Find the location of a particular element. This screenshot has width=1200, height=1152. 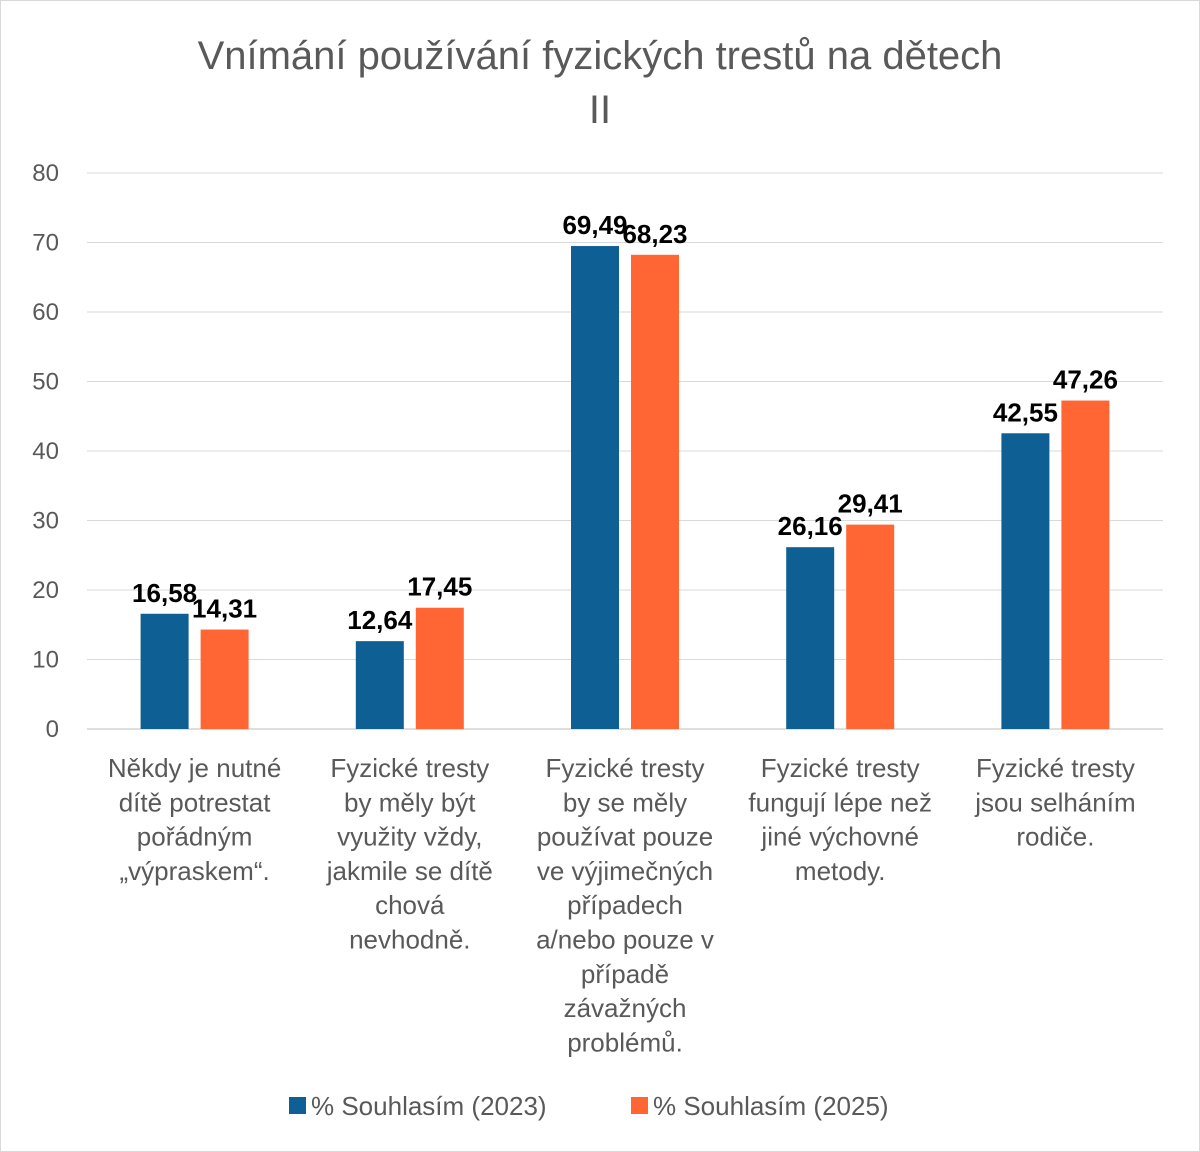

data-label: 47,26 is located at coordinates (1085, 380).